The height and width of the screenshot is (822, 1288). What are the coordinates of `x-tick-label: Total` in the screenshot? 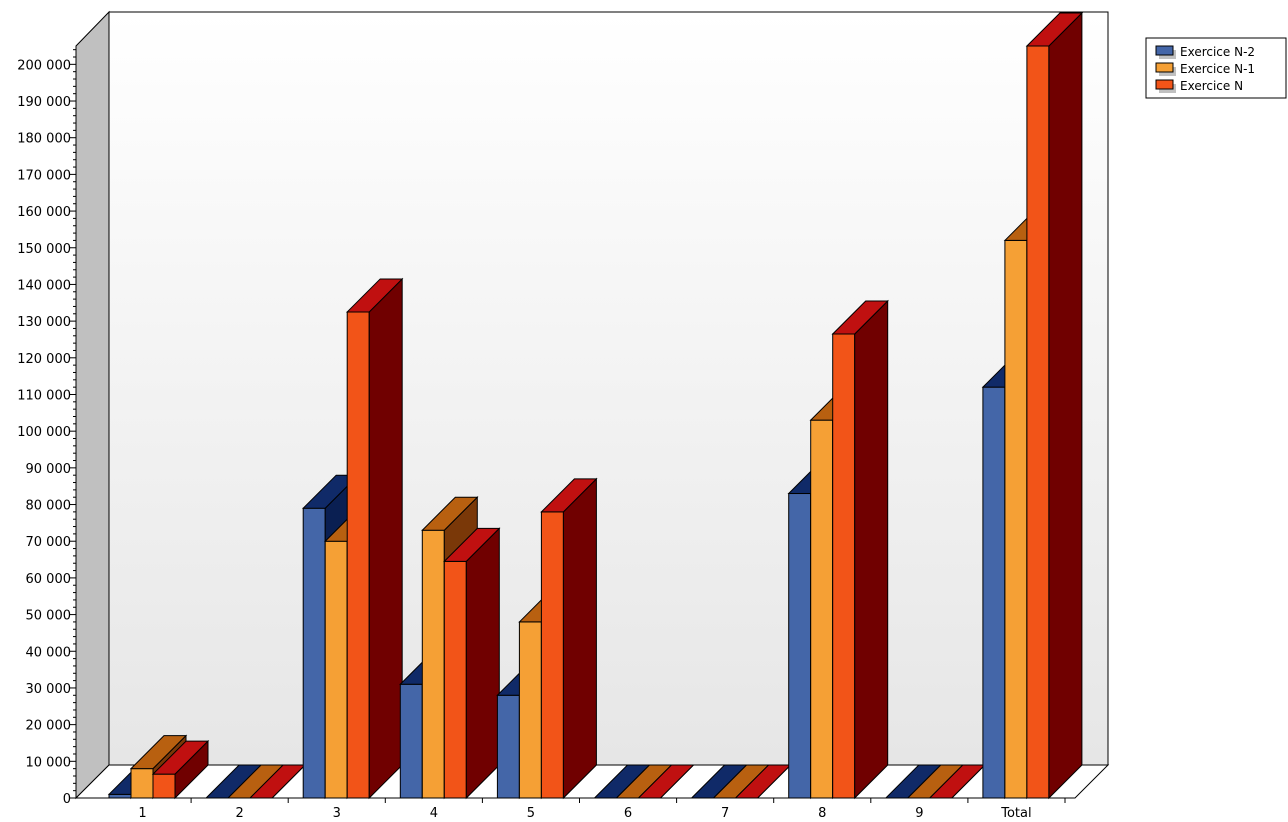 It's located at (1015, 813).